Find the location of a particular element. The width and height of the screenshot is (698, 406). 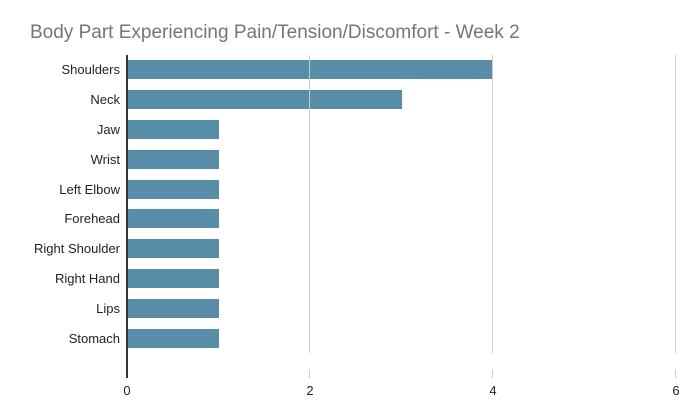

bar-row-shoulders is located at coordinates (401, 70).